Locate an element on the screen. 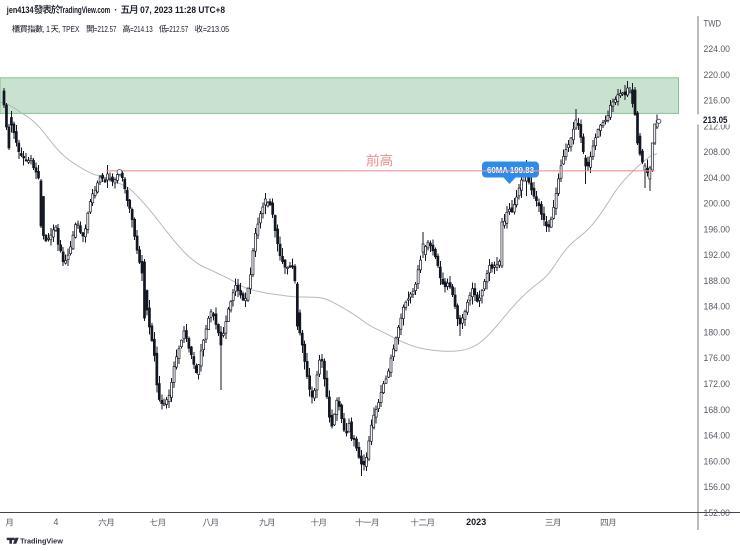 This screenshot has width=740, height=551. svg-text: 4 is located at coordinates (56, 522).